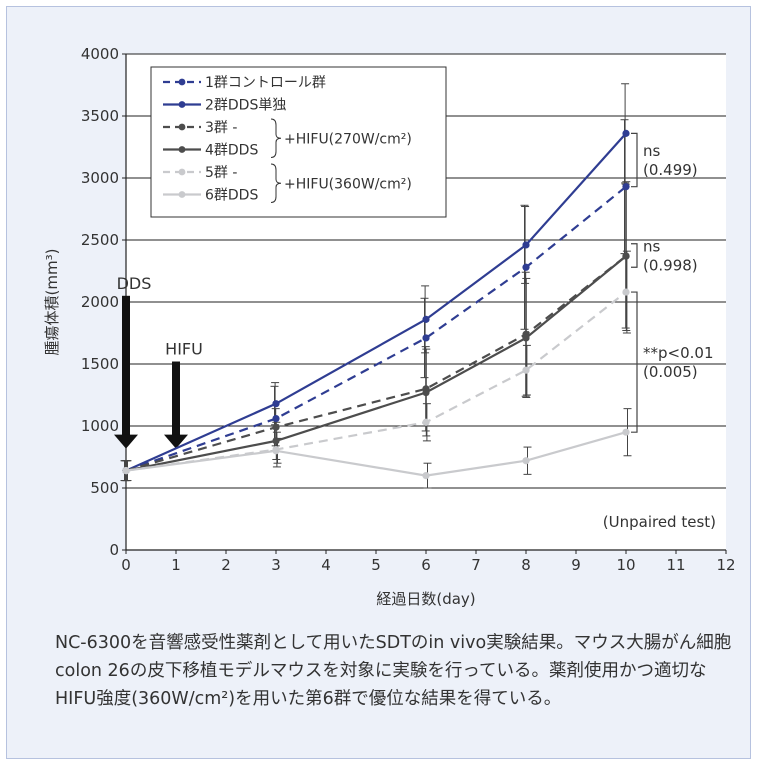  Describe the element at coordinates (670, 372) in the screenshot. I see `sig-p001-value: (0.005)` at that location.